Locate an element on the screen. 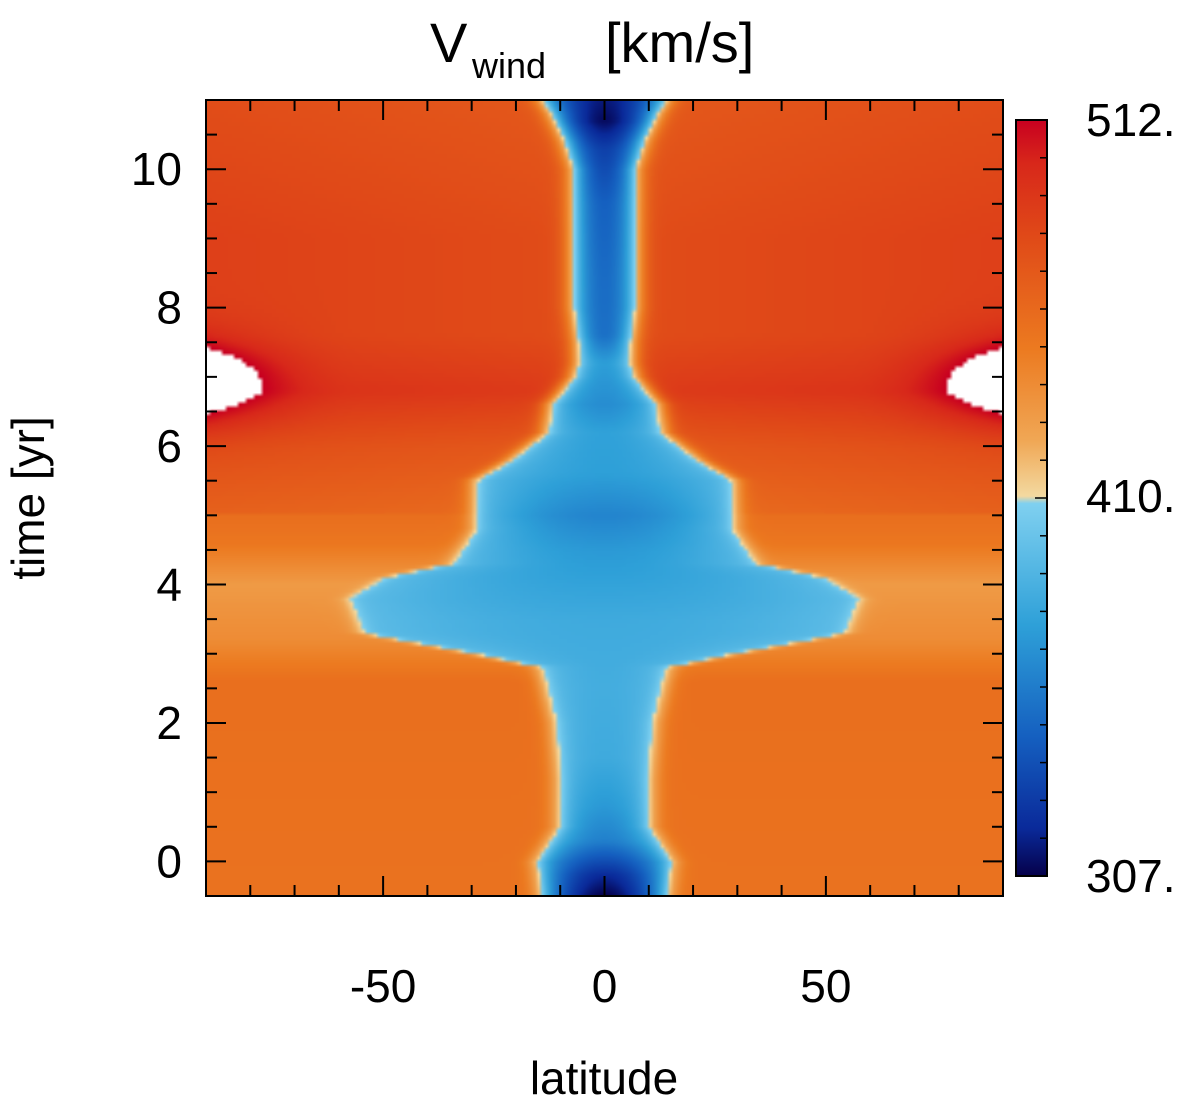 The image size is (1200, 1104). x-tick-label: 0 is located at coordinates (605, 986).